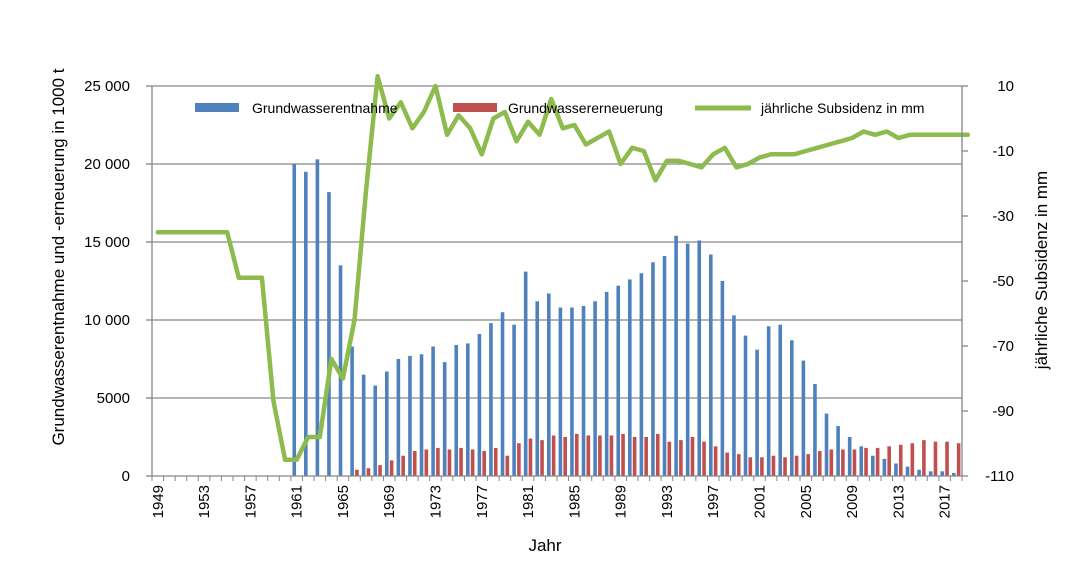  What do you see at coordinates (421, 415) in the screenshot?
I see `bar-grundwasserentnahme-1972` at bounding box center [421, 415].